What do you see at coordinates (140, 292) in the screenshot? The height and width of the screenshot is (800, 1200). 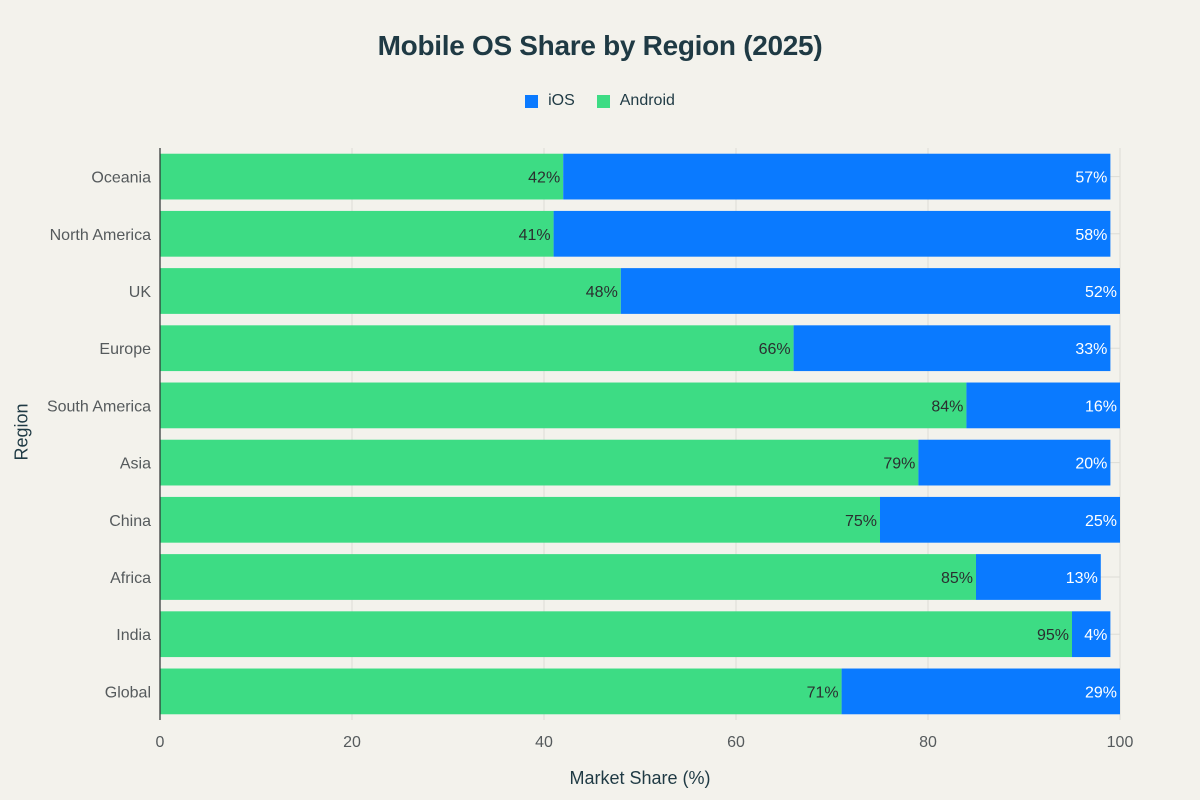 I see `y-tick-label: UK` at bounding box center [140, 292].